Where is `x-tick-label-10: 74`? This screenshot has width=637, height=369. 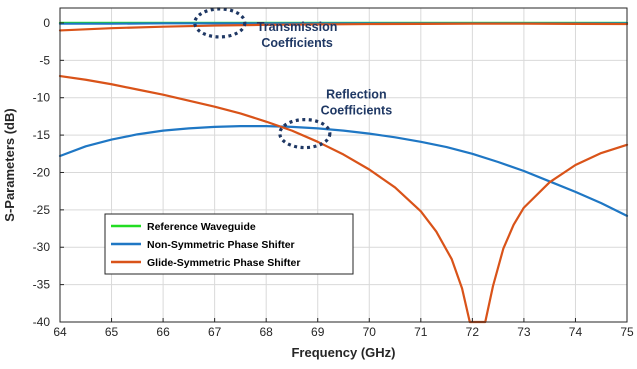
x-tick-label-10: 74 is located at coordinates (576, 332).